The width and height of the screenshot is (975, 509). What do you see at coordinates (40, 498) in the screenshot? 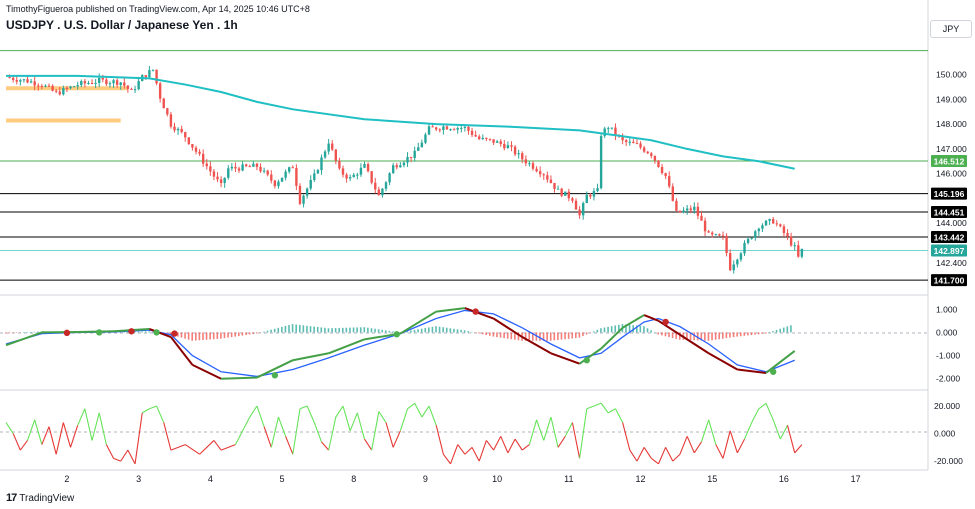
I see `footer-brand: 17 TradingView` at bounding box center [40, 498].